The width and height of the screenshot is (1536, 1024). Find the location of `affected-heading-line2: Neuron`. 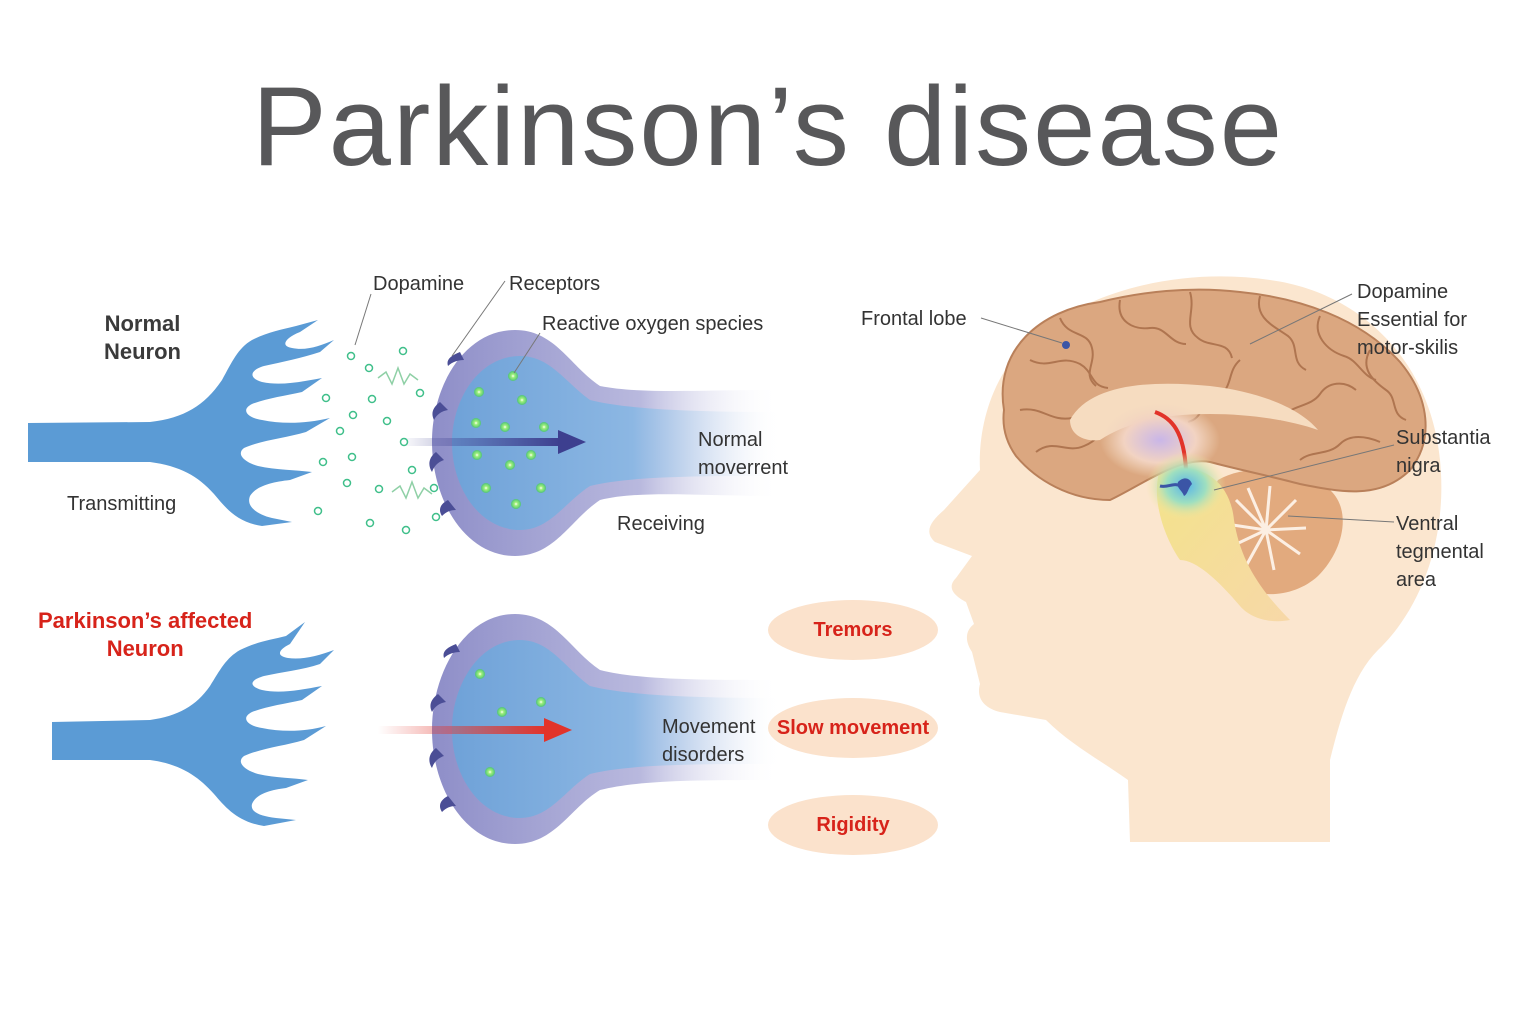

affected-heading-line2: Neuron is located at coordinates (145, 648).